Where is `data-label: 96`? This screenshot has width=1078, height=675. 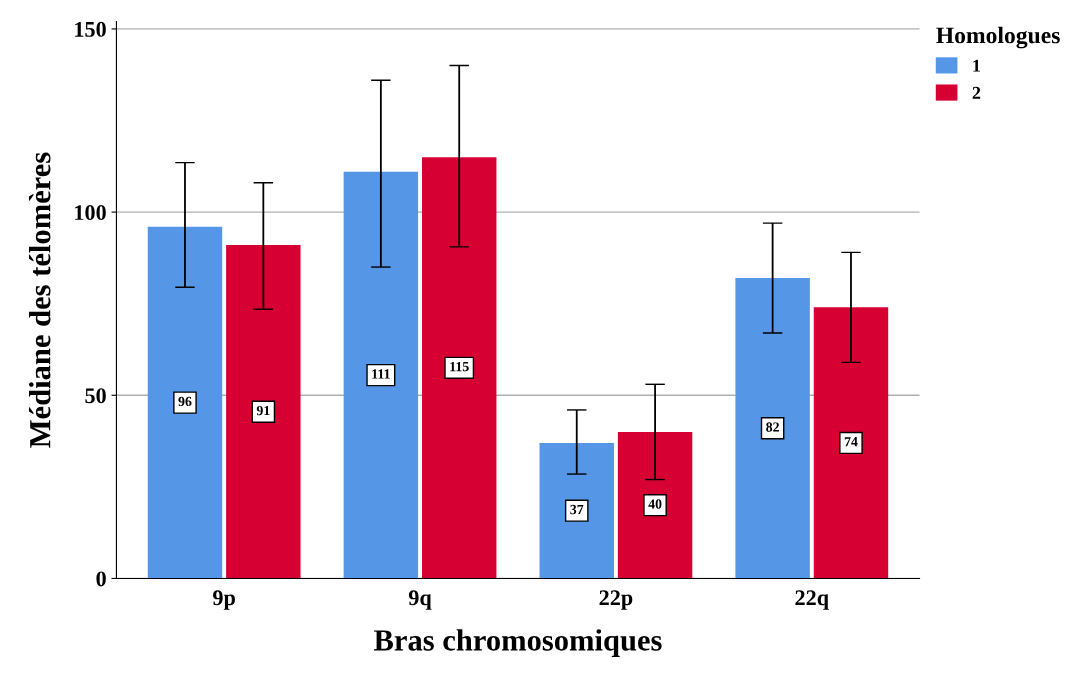
data-label: 96 is located at coordinates (185, 401).